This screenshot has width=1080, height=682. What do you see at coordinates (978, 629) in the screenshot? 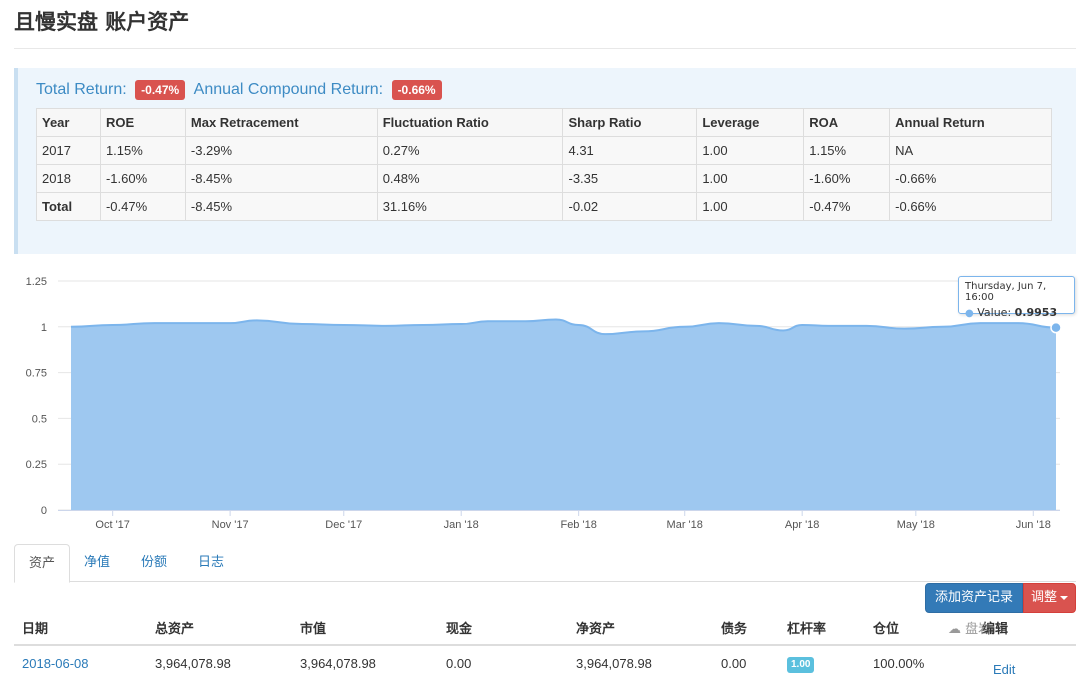
I see `watermark-text: 盘岩` at bounding box center [978, 629].